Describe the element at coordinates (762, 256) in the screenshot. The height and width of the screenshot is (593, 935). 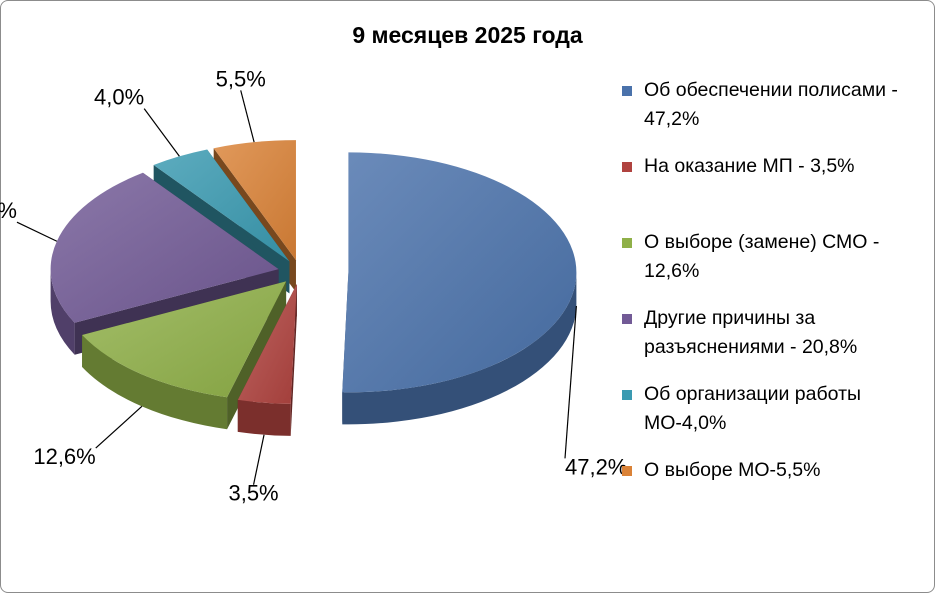
I see `legend-label-3: О выборе (замене) СМО - 12,6%` at that location.